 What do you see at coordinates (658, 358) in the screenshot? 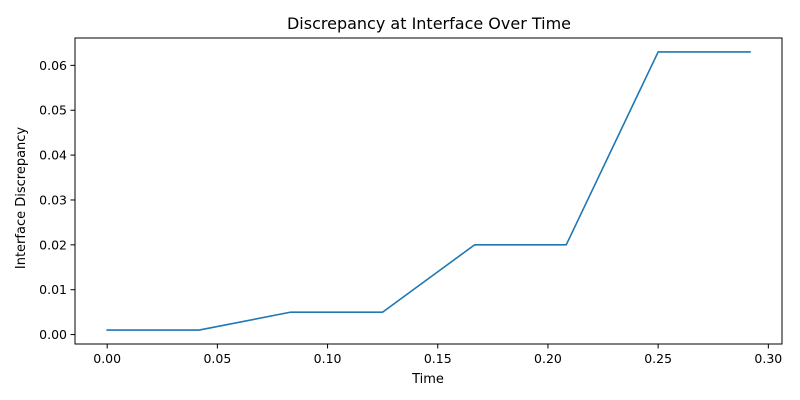
I see `x-tick-label: 0.25` at bounding box center [658, 358].